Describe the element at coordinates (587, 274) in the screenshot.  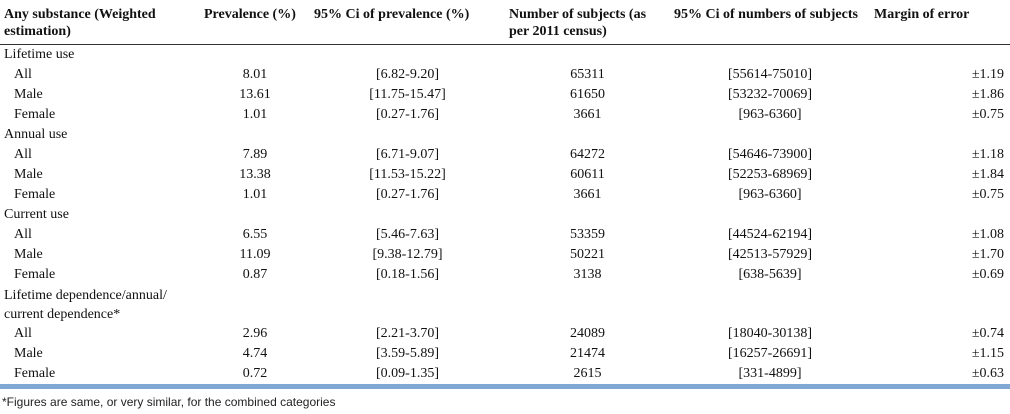
I see `subjects-cell: 3138` at that location.